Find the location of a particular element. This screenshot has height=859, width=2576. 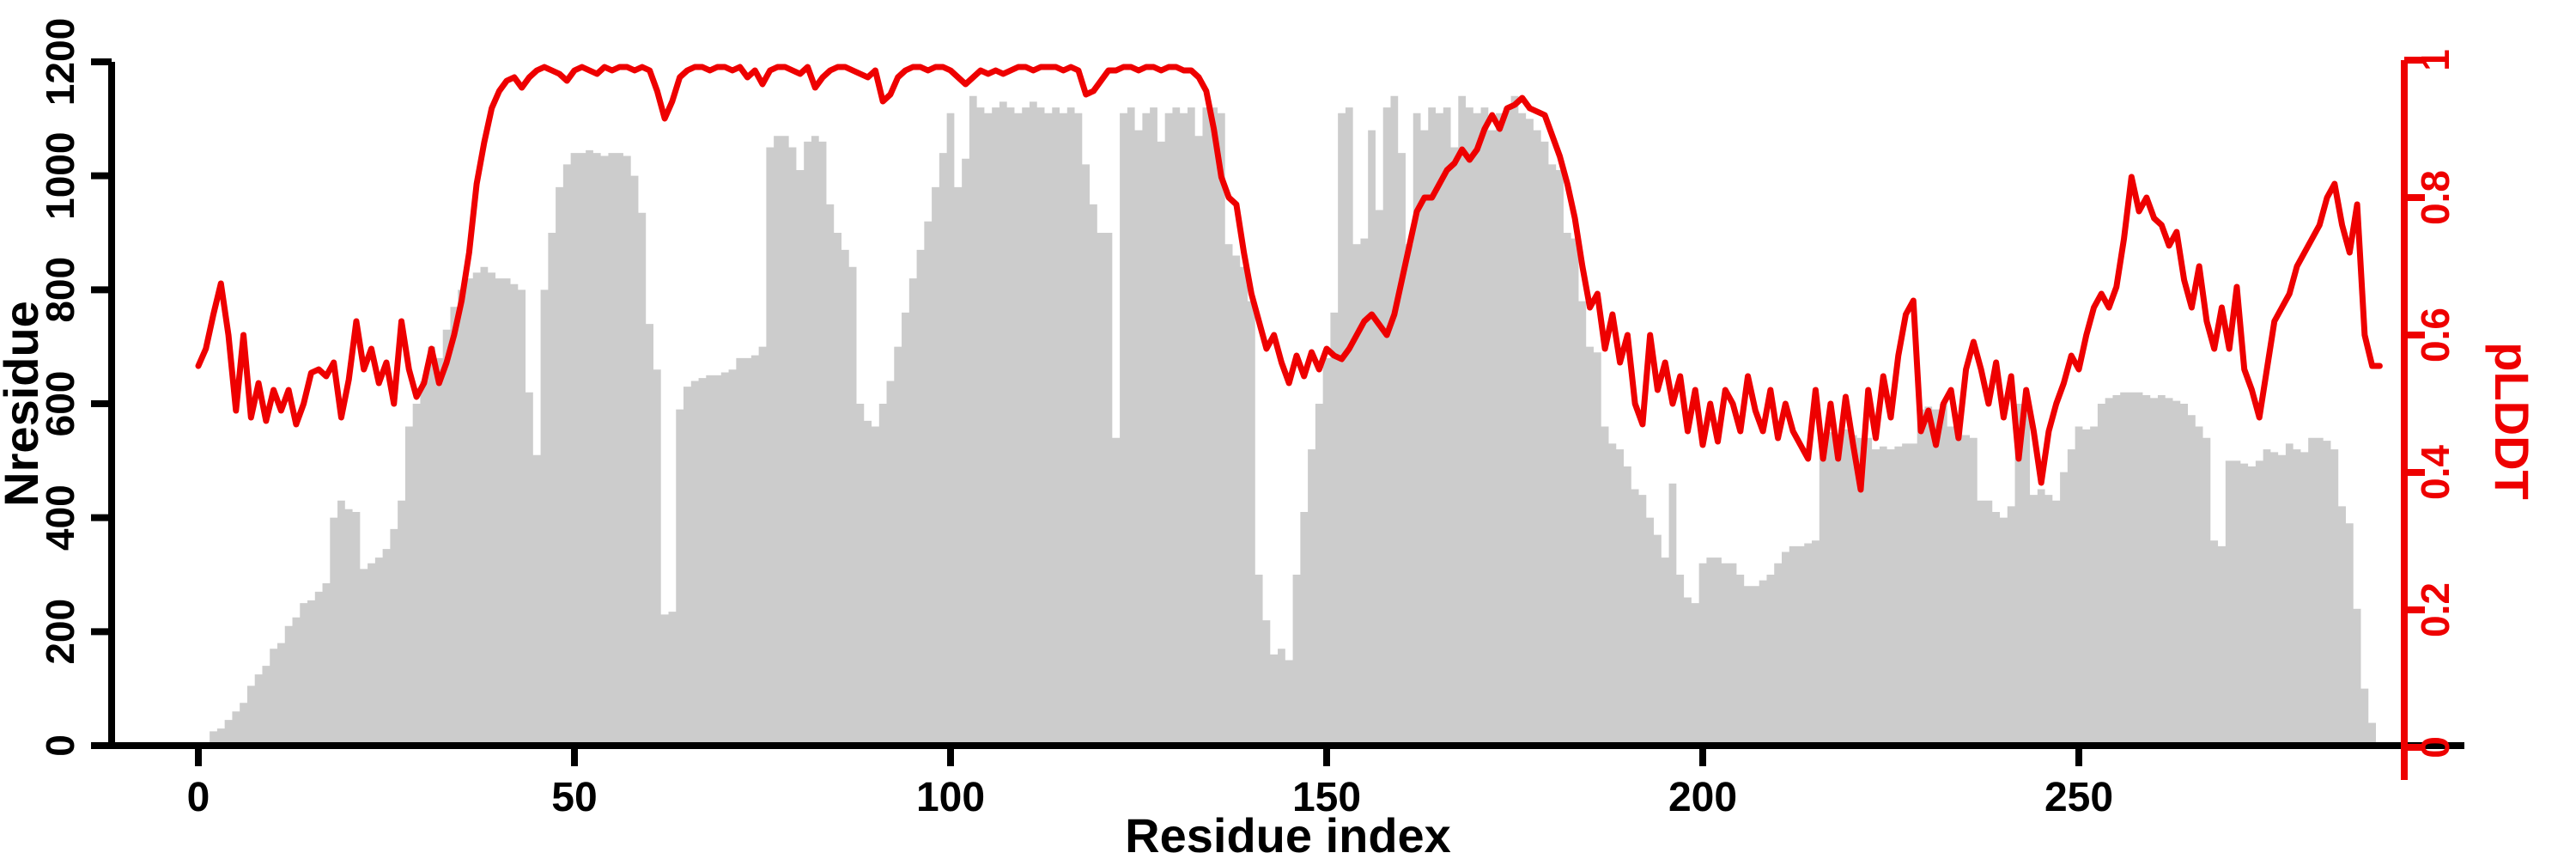

left-tick-label: 800 is located at coordinates (60, 290).